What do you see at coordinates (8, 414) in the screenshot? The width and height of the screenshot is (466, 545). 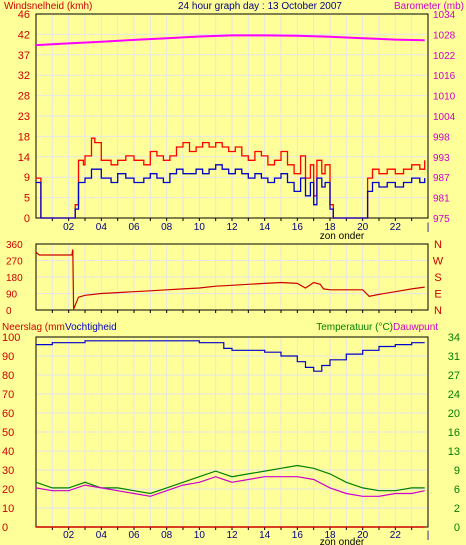 I see `y-tick-label-hum-60: 60` at bounding box center [8, 414].